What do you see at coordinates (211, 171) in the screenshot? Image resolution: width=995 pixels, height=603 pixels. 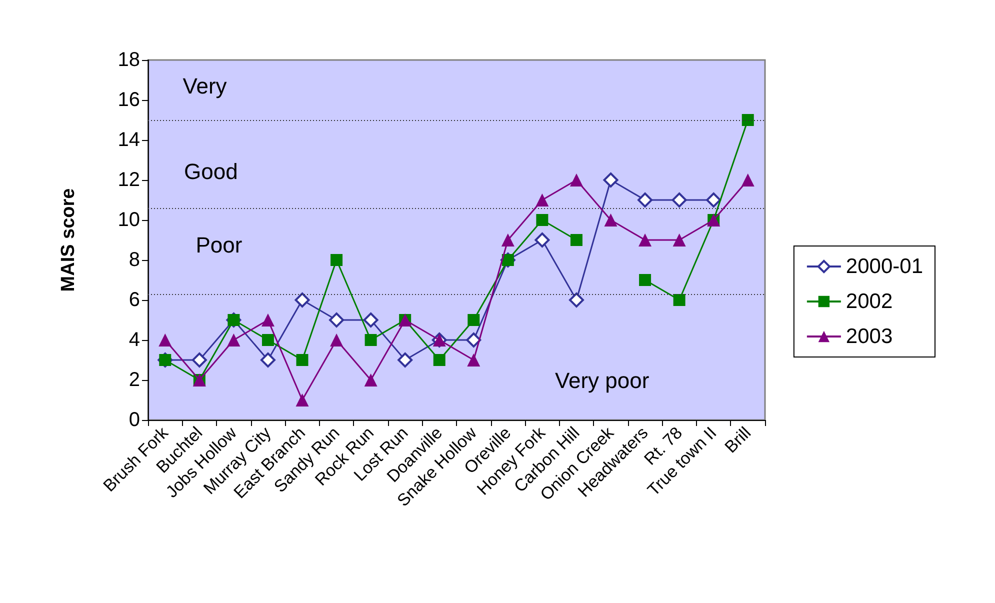 I see `annotation: Good` at bounding box center [211, 171].